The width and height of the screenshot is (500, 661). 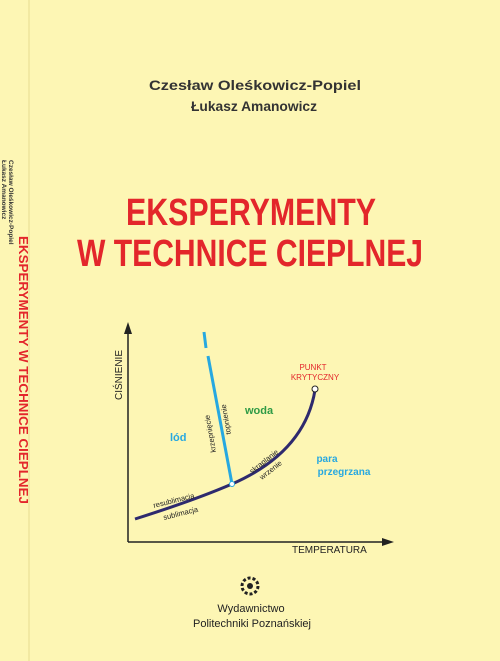 I want to click on author: Czesław Oleśkowicz-Popiel, so click(x=255, y=85).